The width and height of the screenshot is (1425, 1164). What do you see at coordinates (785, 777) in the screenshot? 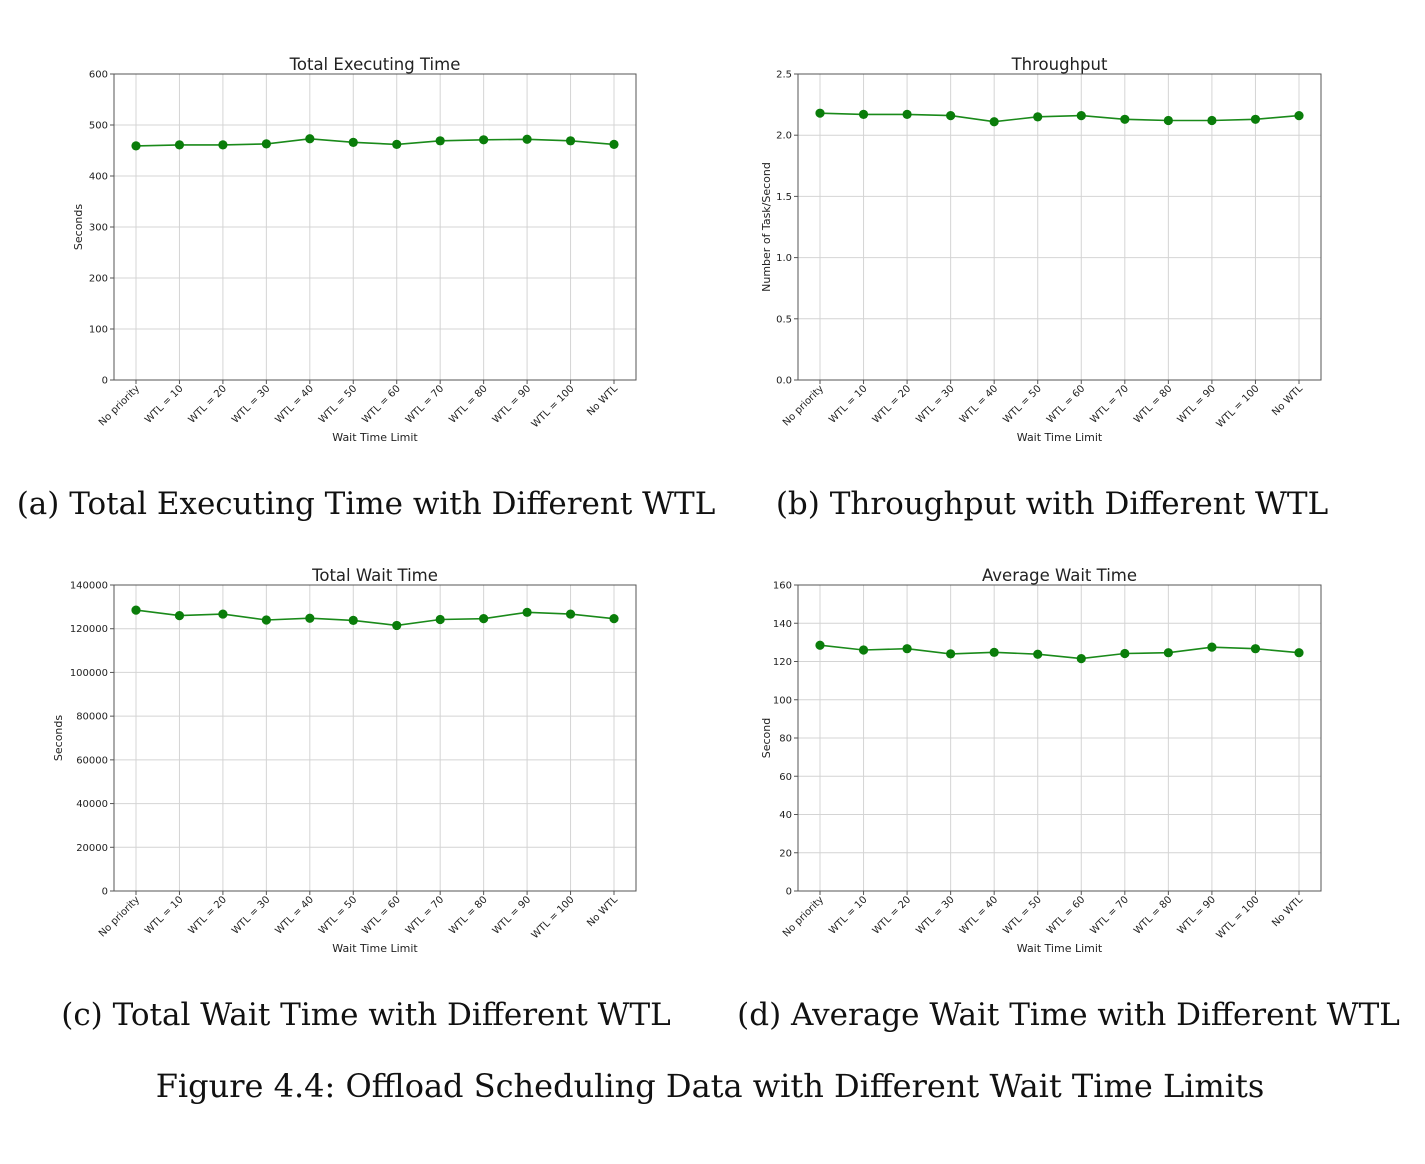
I see `y-tick-label: 60` at bounding box center [785, 777].